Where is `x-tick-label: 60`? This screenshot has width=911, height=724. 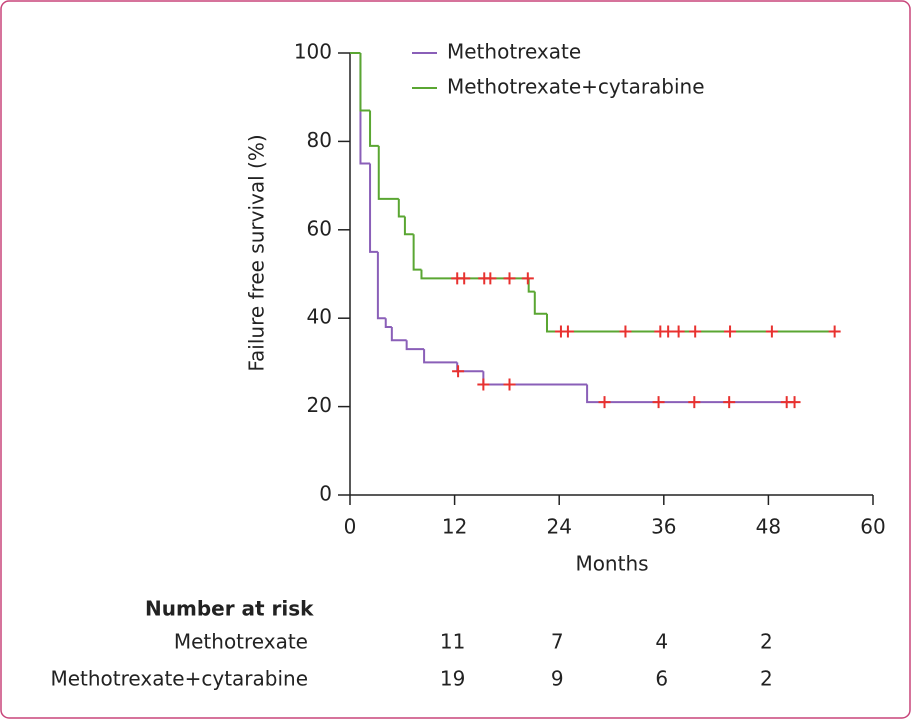
x-tick-label: 60 is located at coordinates (872, 527).